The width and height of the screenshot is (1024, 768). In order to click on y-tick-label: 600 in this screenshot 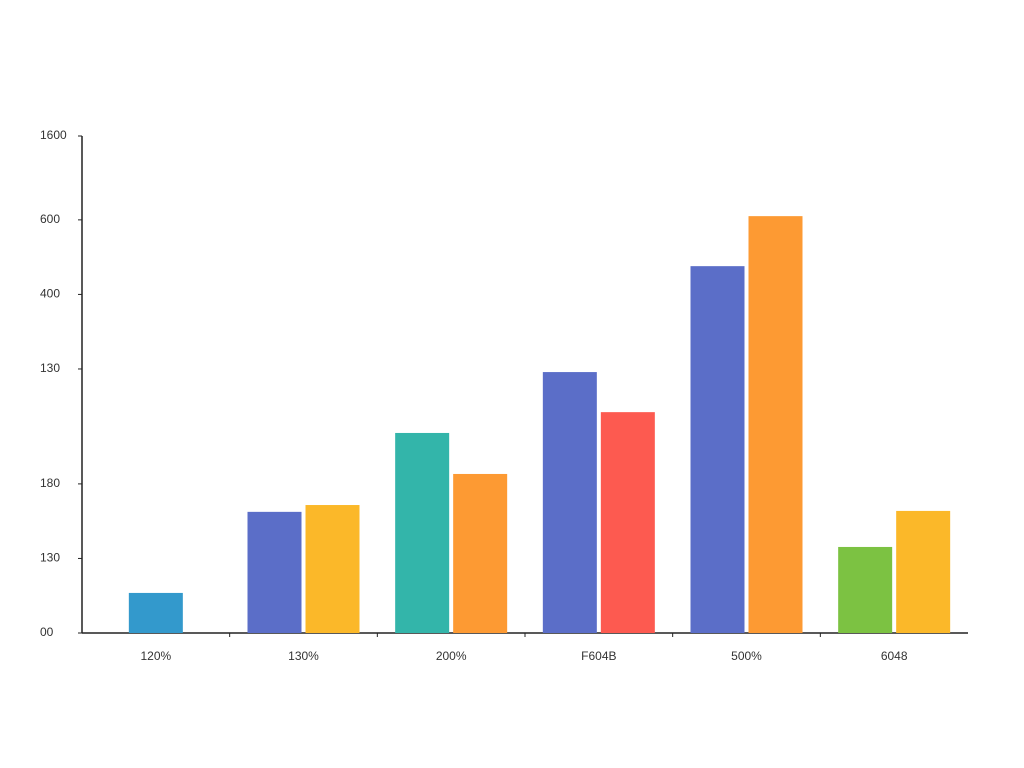, I will do `click(50, 219)`.